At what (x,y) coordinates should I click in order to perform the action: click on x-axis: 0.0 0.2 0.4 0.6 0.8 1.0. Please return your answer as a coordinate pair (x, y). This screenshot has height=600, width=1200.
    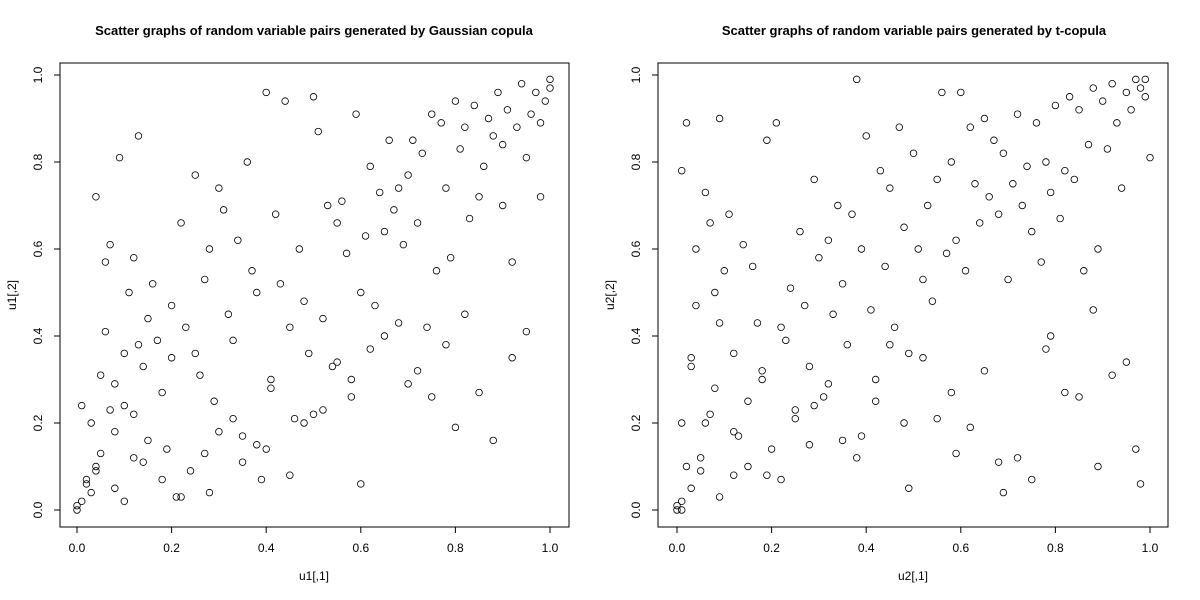
    Looking at the image, I should click on (314, 540).